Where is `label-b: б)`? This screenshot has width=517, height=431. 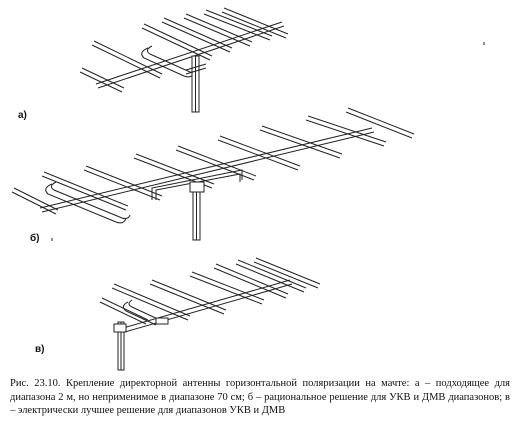
label-b: б) is located at coordinates (35, 238).